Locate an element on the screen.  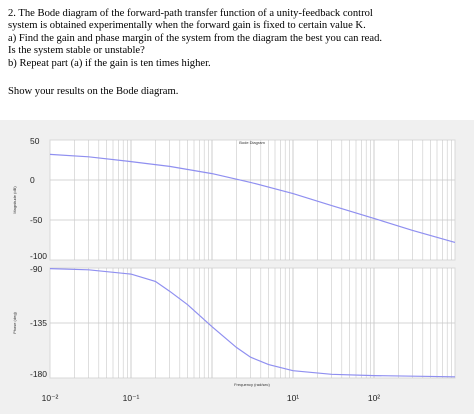
y-tick-label: -135 is located at coordinates (38, 323).